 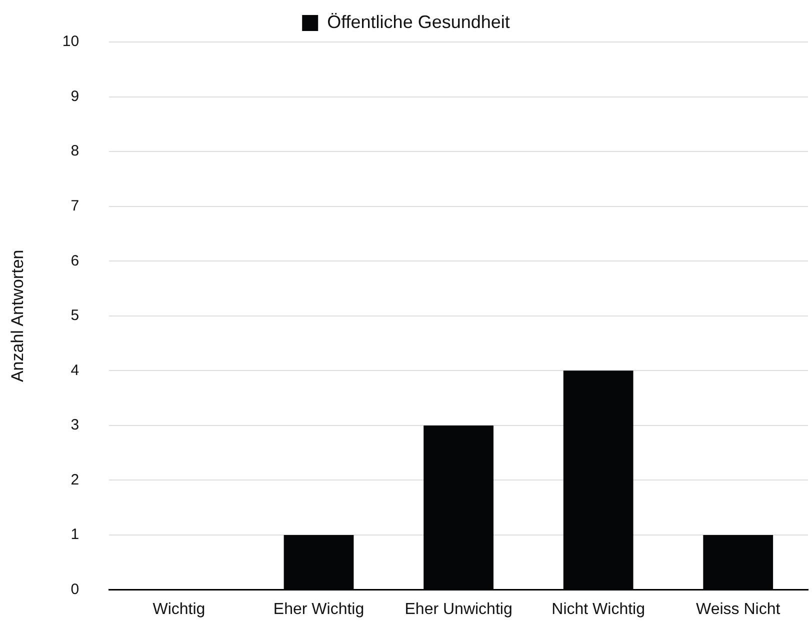 What do you see at coordinates (75, 370) in the screenshot?
I see `y-tick-label: 4` at bounding box center [75, 370].